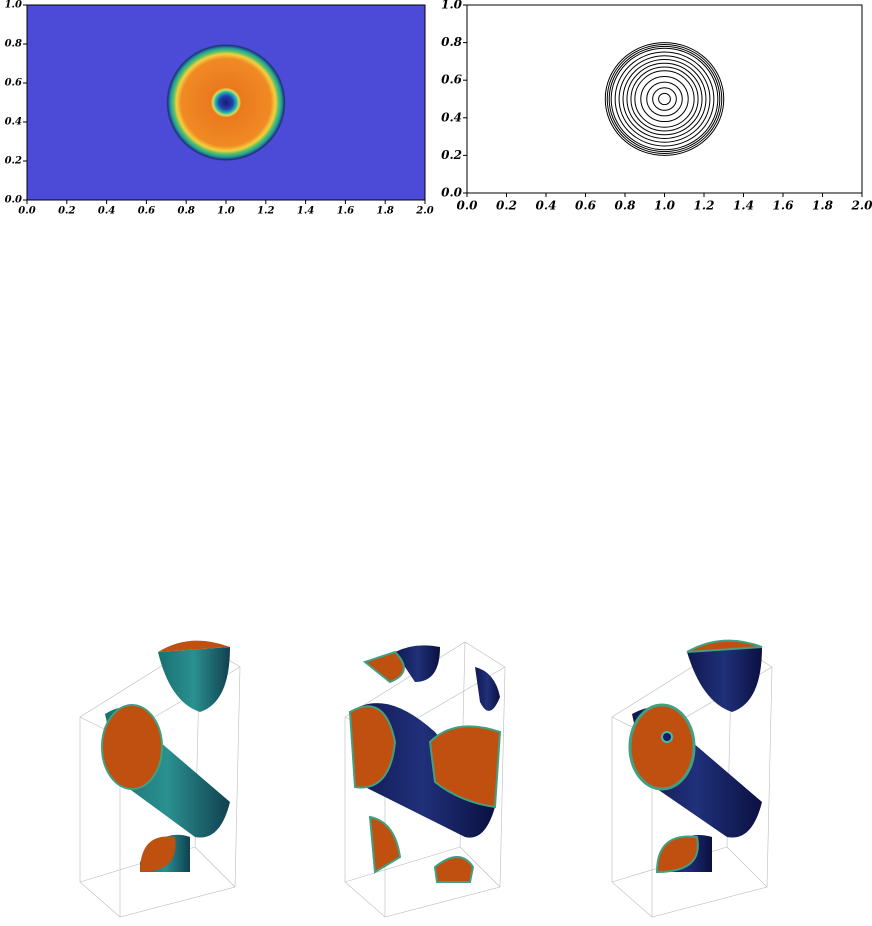 This screenshot has width=872, height=926. Describe the element at coordinates (226, 102) in the screenshot. I see `center-spot` at that location.